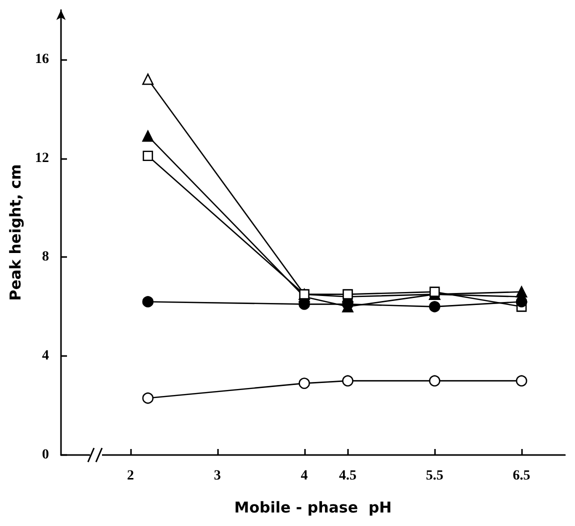  What do you see at coordinates (348, 476) in the screenshot?
I see `x-tick-label: 4.5` at bounding box center [348, 476].